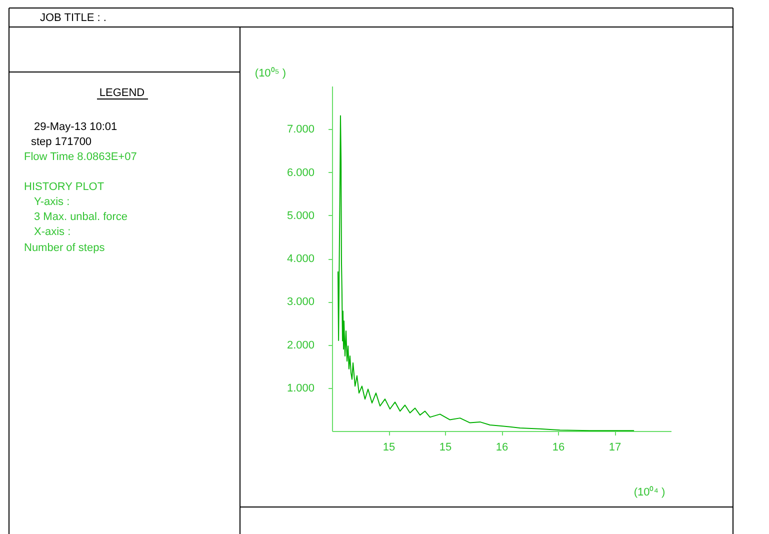 This screenshot has height=534, width=769. Describe the element at coordinates (300, 130) in the screenshot. I see `y-tick-label: 7.000` at that location.